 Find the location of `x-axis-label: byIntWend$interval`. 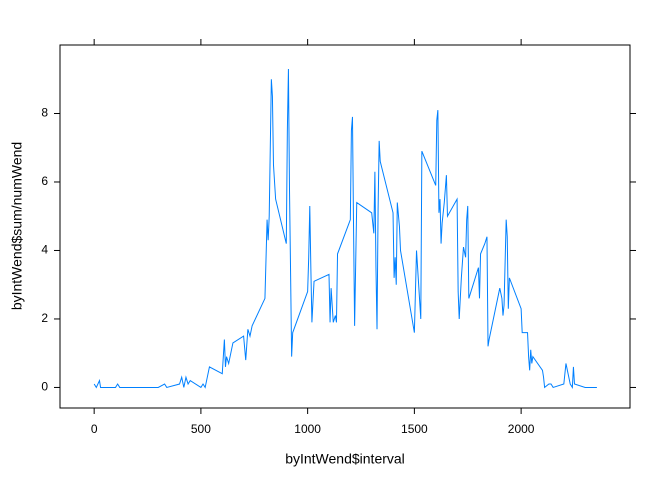

x-axis-label: byIntWend$interval is located at coordinates (345, 459).